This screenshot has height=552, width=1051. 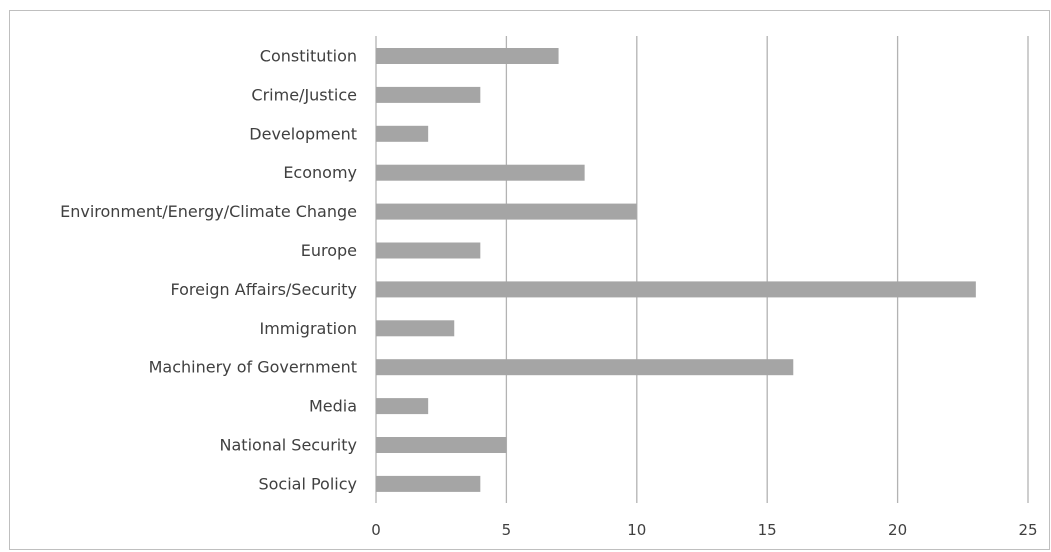 What do you see at coordinates (320, 172) in the screenshot?
I see `category-label: Economy` at bounding box center [320, 172].